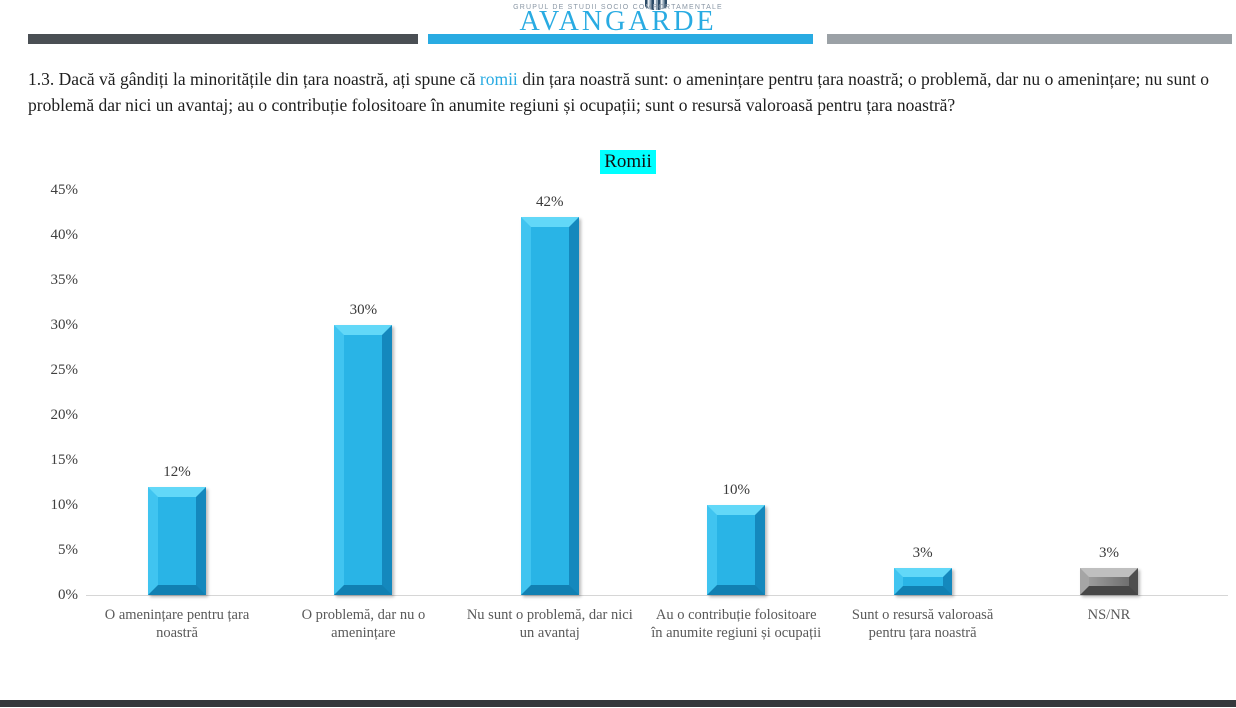  What do you see at coordinates (628, 162) in the screenshot?
I see `chart-title-highlight: Romii` at bounding box center [628, 162].